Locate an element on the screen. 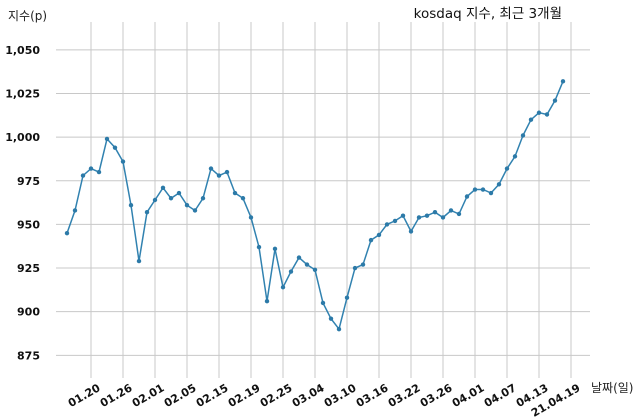 The height and width of the screenshot is (418, 640). y-tick-label: 875 is located at coordinates (28, 355).